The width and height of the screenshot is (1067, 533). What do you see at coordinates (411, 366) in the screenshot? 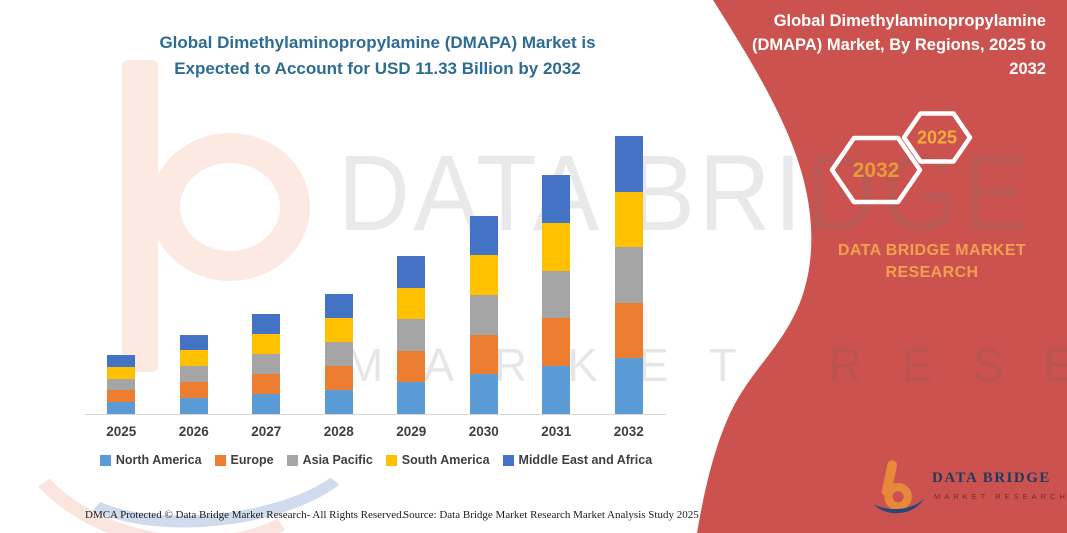
I see `bar-segment-europe-2029` at bounding box center [411, 366].